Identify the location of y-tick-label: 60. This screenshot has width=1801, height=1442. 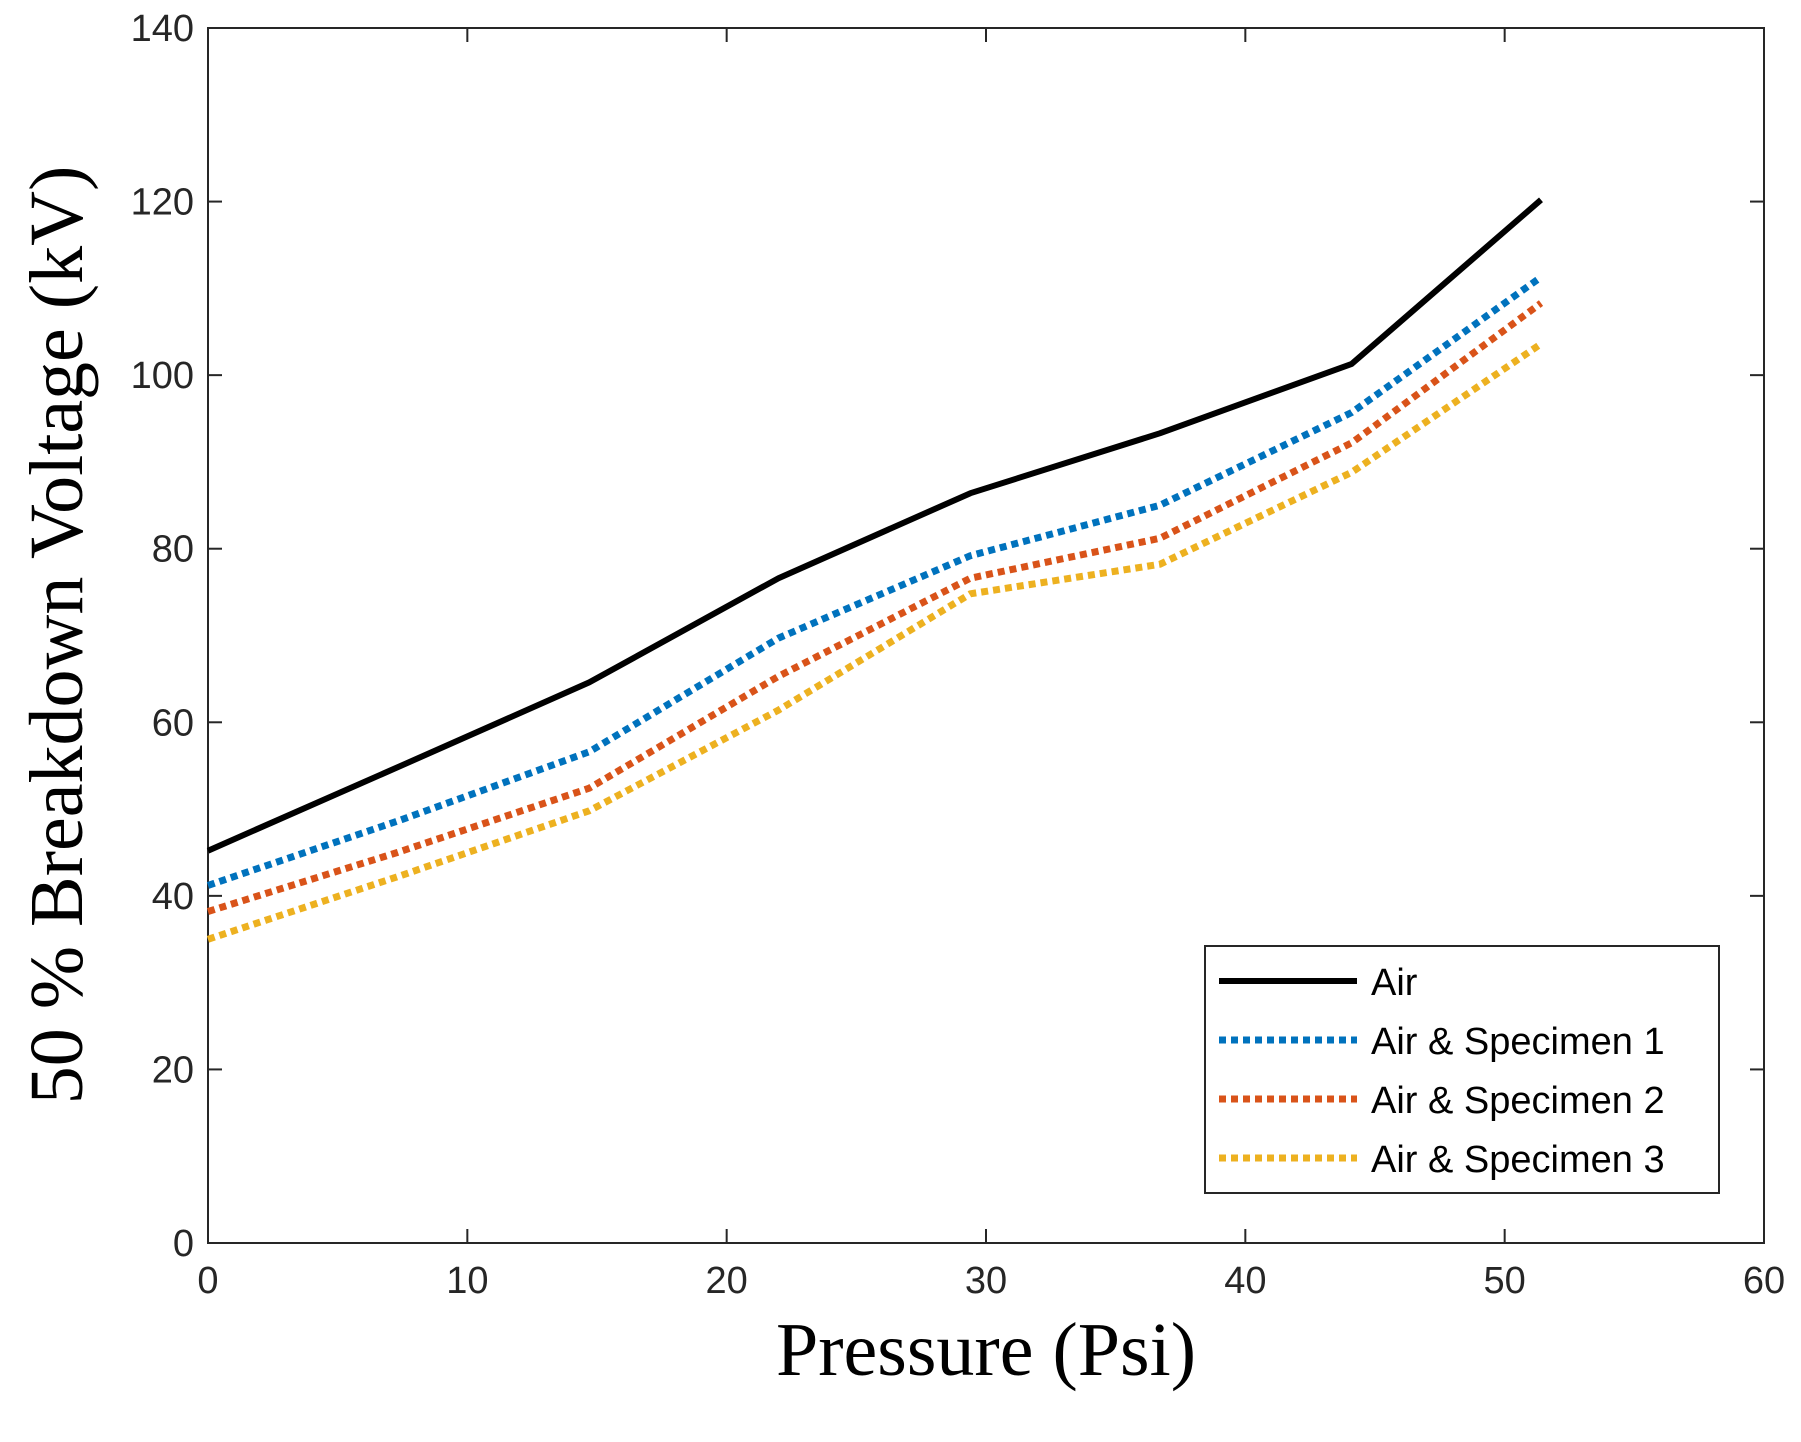
(173, 723).